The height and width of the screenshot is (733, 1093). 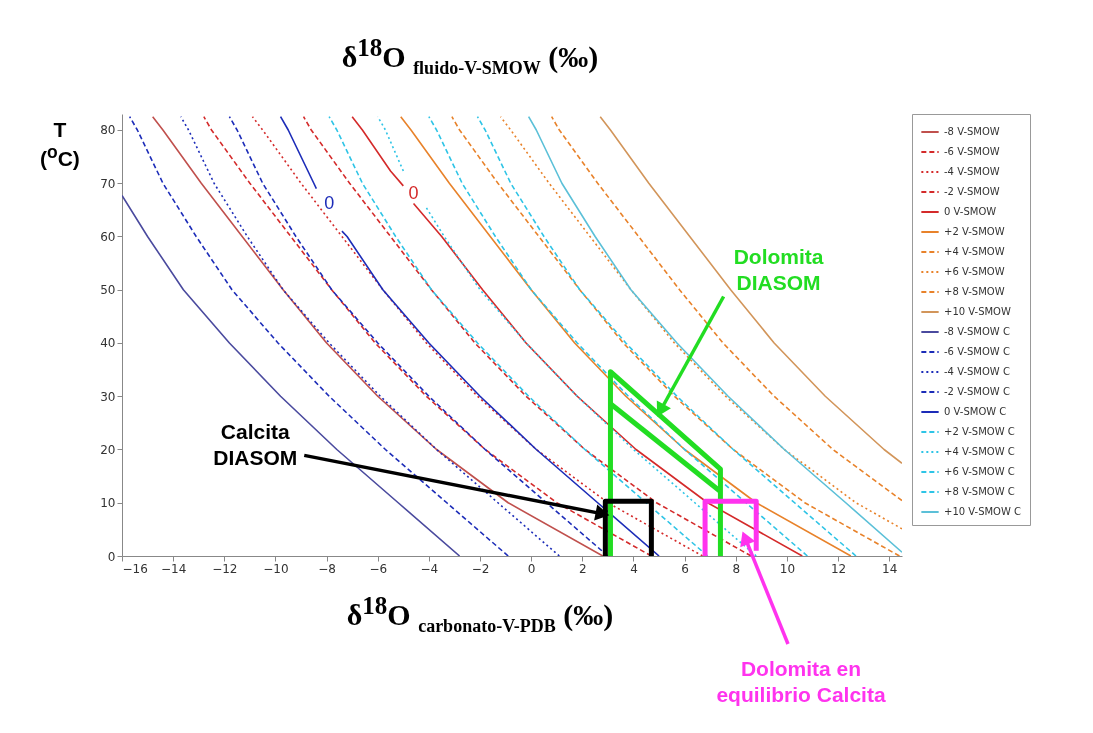 What do you see at coordinates (979, 471) in the screenshot?
I see `legend-label: +6 V-SMOW C` at bounding box center [979, 471].